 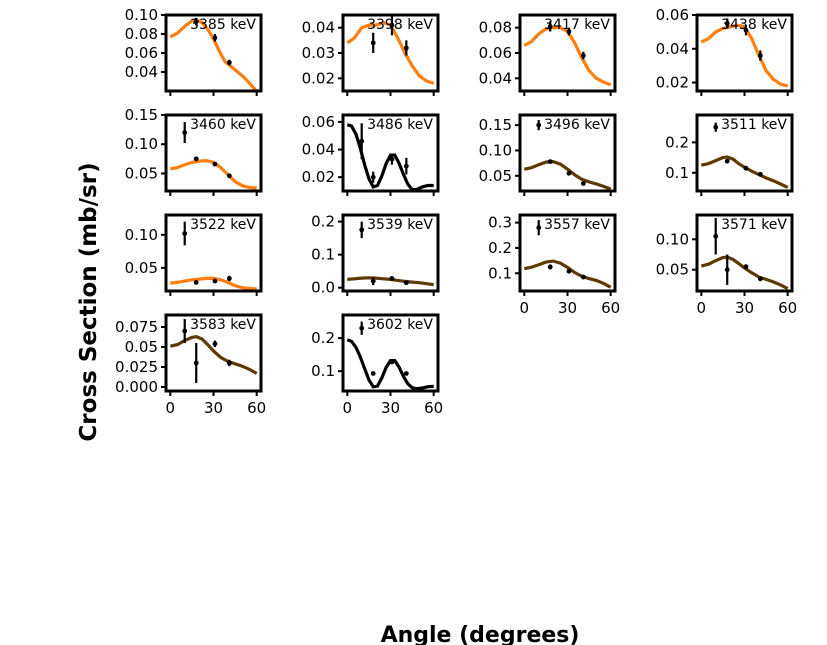 What do you see at coordinates (194, 254) in the screenshot?
I see `subplot: 0.05 0.10 3522 keV` at bounding box center [194, 254].